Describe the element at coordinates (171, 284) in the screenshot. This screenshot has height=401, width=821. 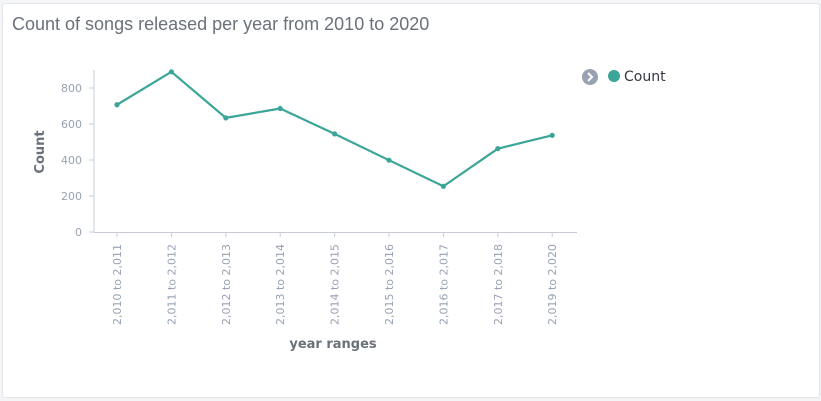
I see `x-tick-label: 2,011 to 2,012` at that location.